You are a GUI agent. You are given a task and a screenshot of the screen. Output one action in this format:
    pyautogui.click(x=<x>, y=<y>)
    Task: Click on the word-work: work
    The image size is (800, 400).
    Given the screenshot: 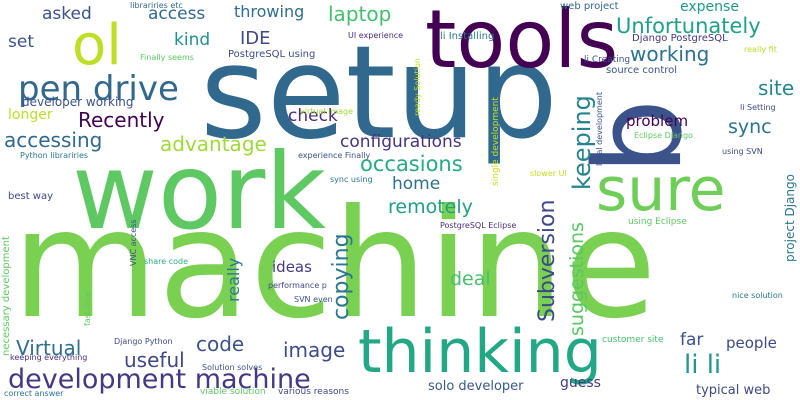 What is the action you would take?
    pyautogui.click(x=199, y=192)
    